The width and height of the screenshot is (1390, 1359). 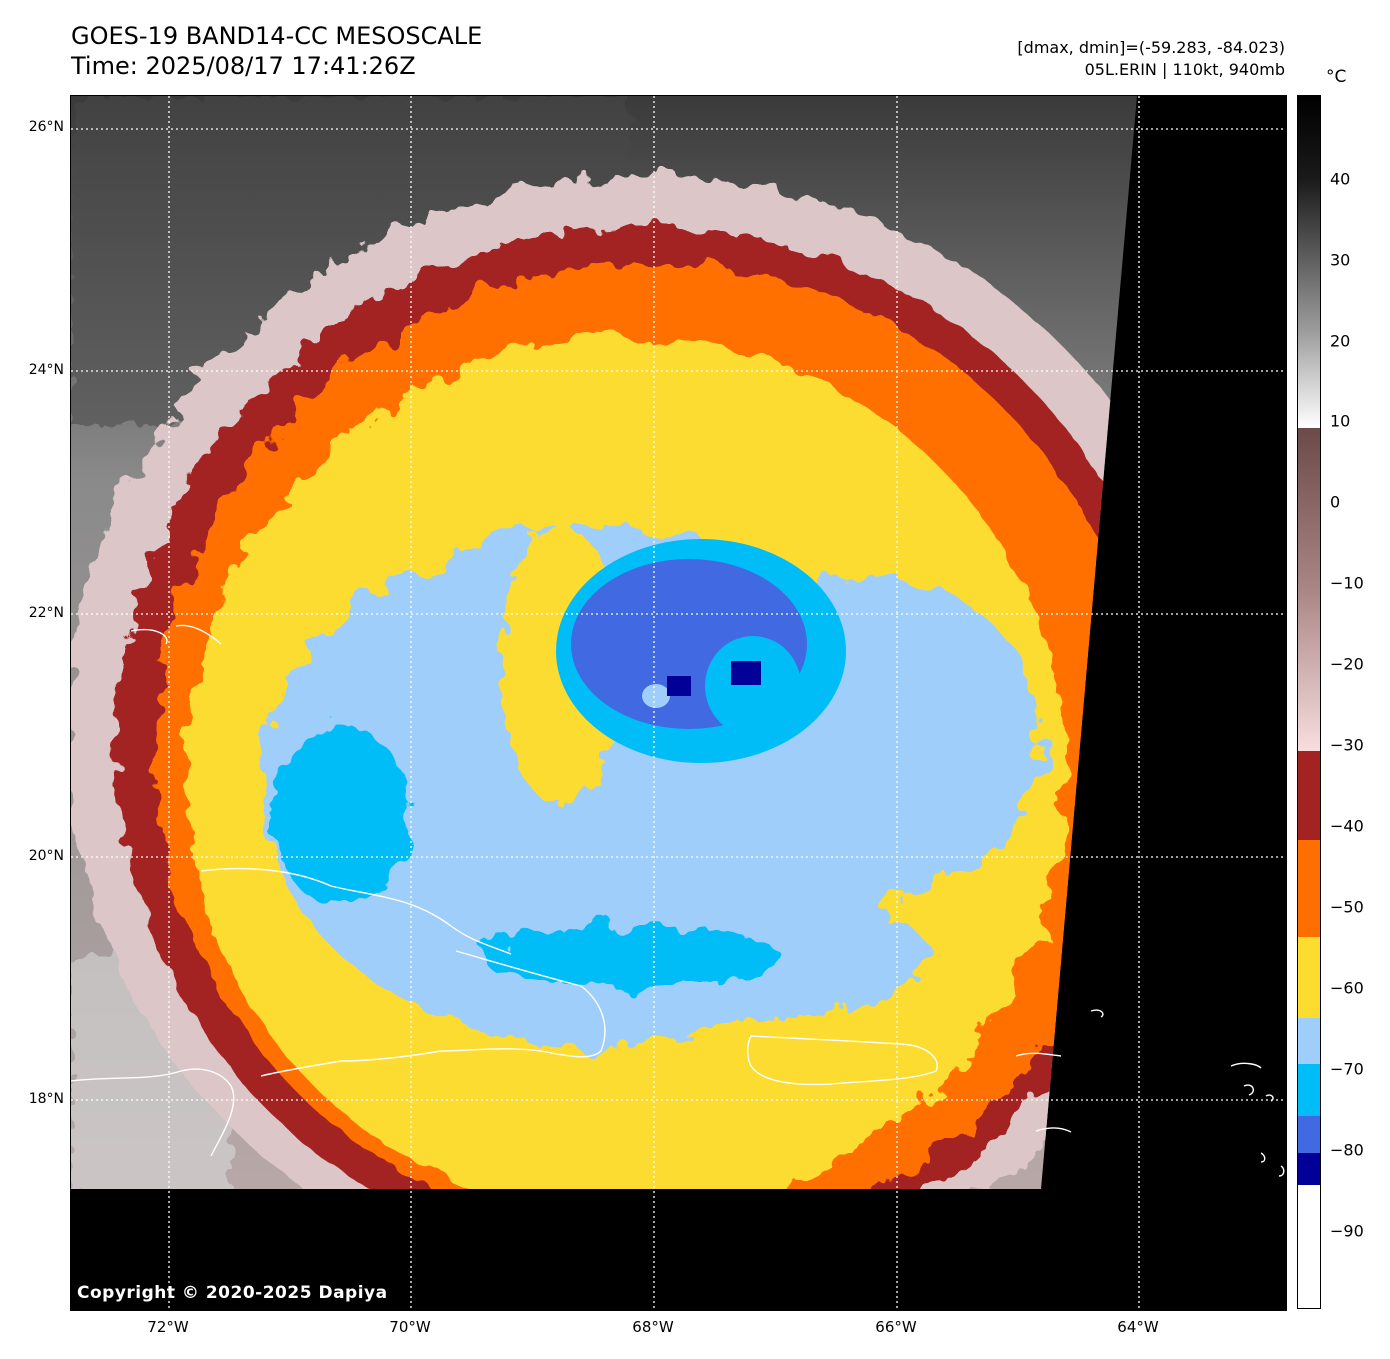 What do you see at coordinates (1340, 341) in the screenshot?
I see `colorbar-tick-label: 20` at bounding box center [1340, 341].